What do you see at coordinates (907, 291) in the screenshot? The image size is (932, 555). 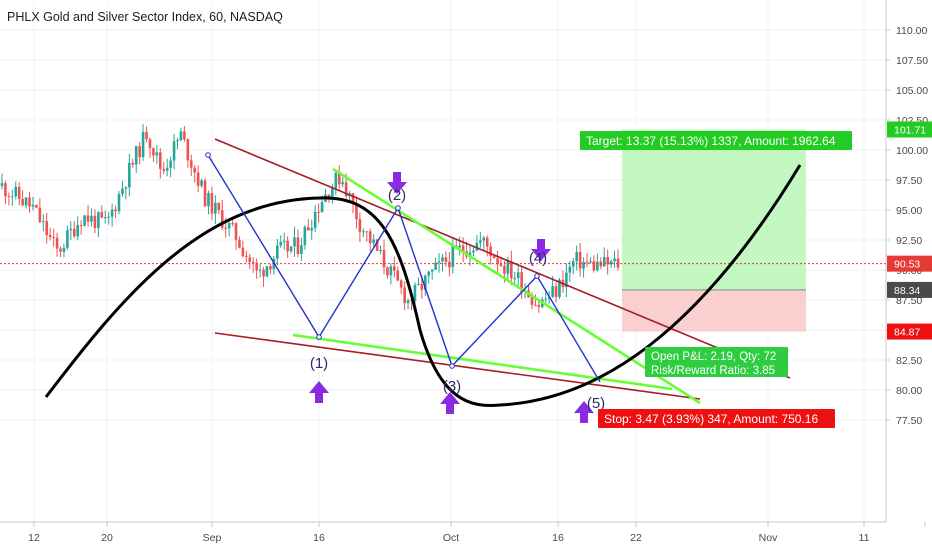 I see `price-axis-badge-text: 88.34` at bounding box center [907, 291].